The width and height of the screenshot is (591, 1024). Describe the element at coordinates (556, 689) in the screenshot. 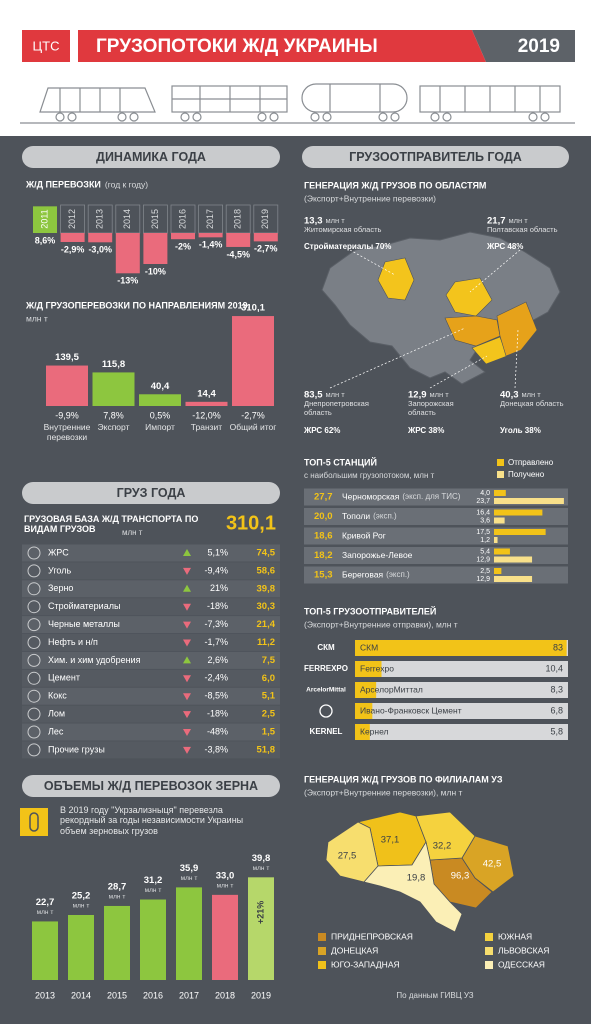

I see `shipper-value: 8,3` at that location.